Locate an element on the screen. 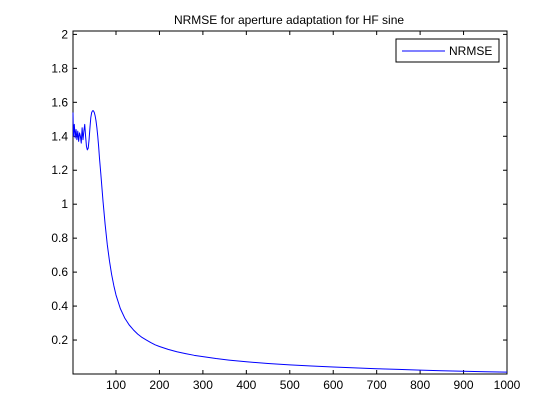  legend-label-nrmse: NRMSE is located at coordinates (470, 51).